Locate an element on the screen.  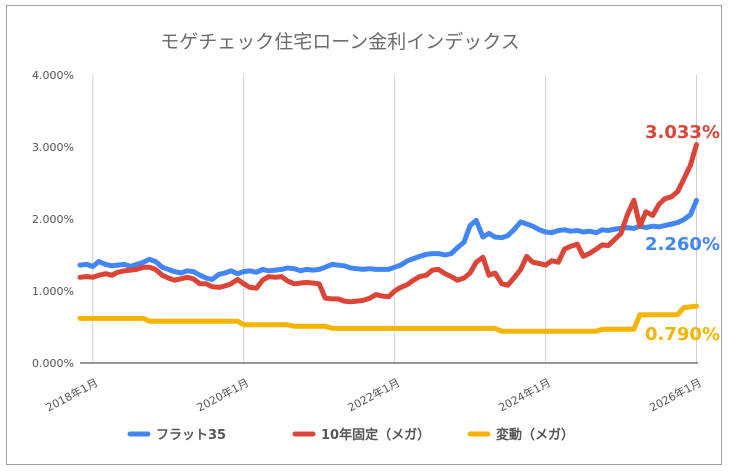
chart-title: モゲチェック住宅ローン金利インデックス is located at coordinates (339, 42).